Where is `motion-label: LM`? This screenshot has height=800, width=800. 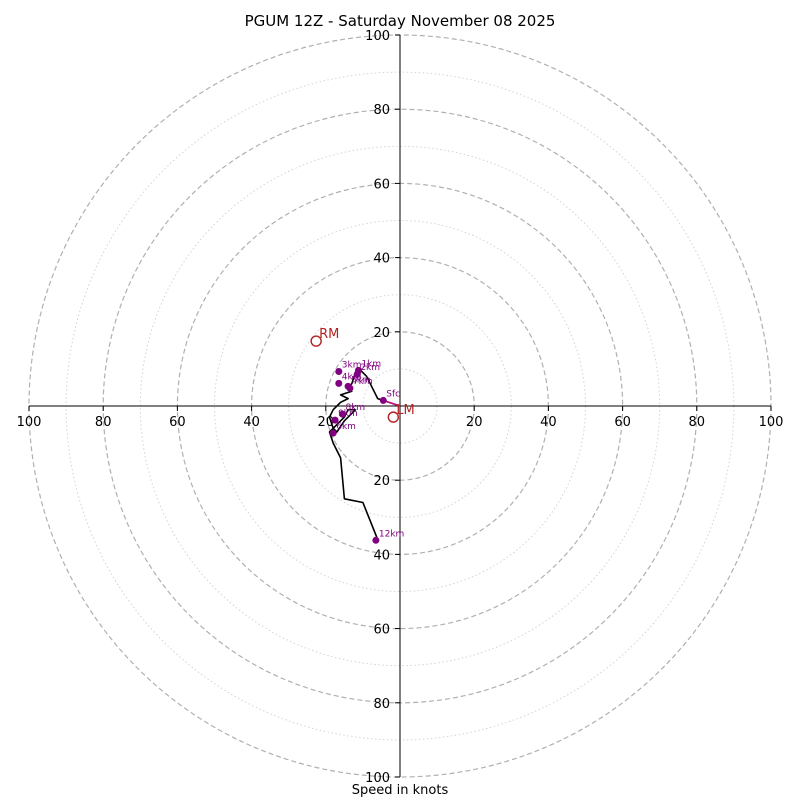
motion-label: LM is located at coordinates (405, 410).